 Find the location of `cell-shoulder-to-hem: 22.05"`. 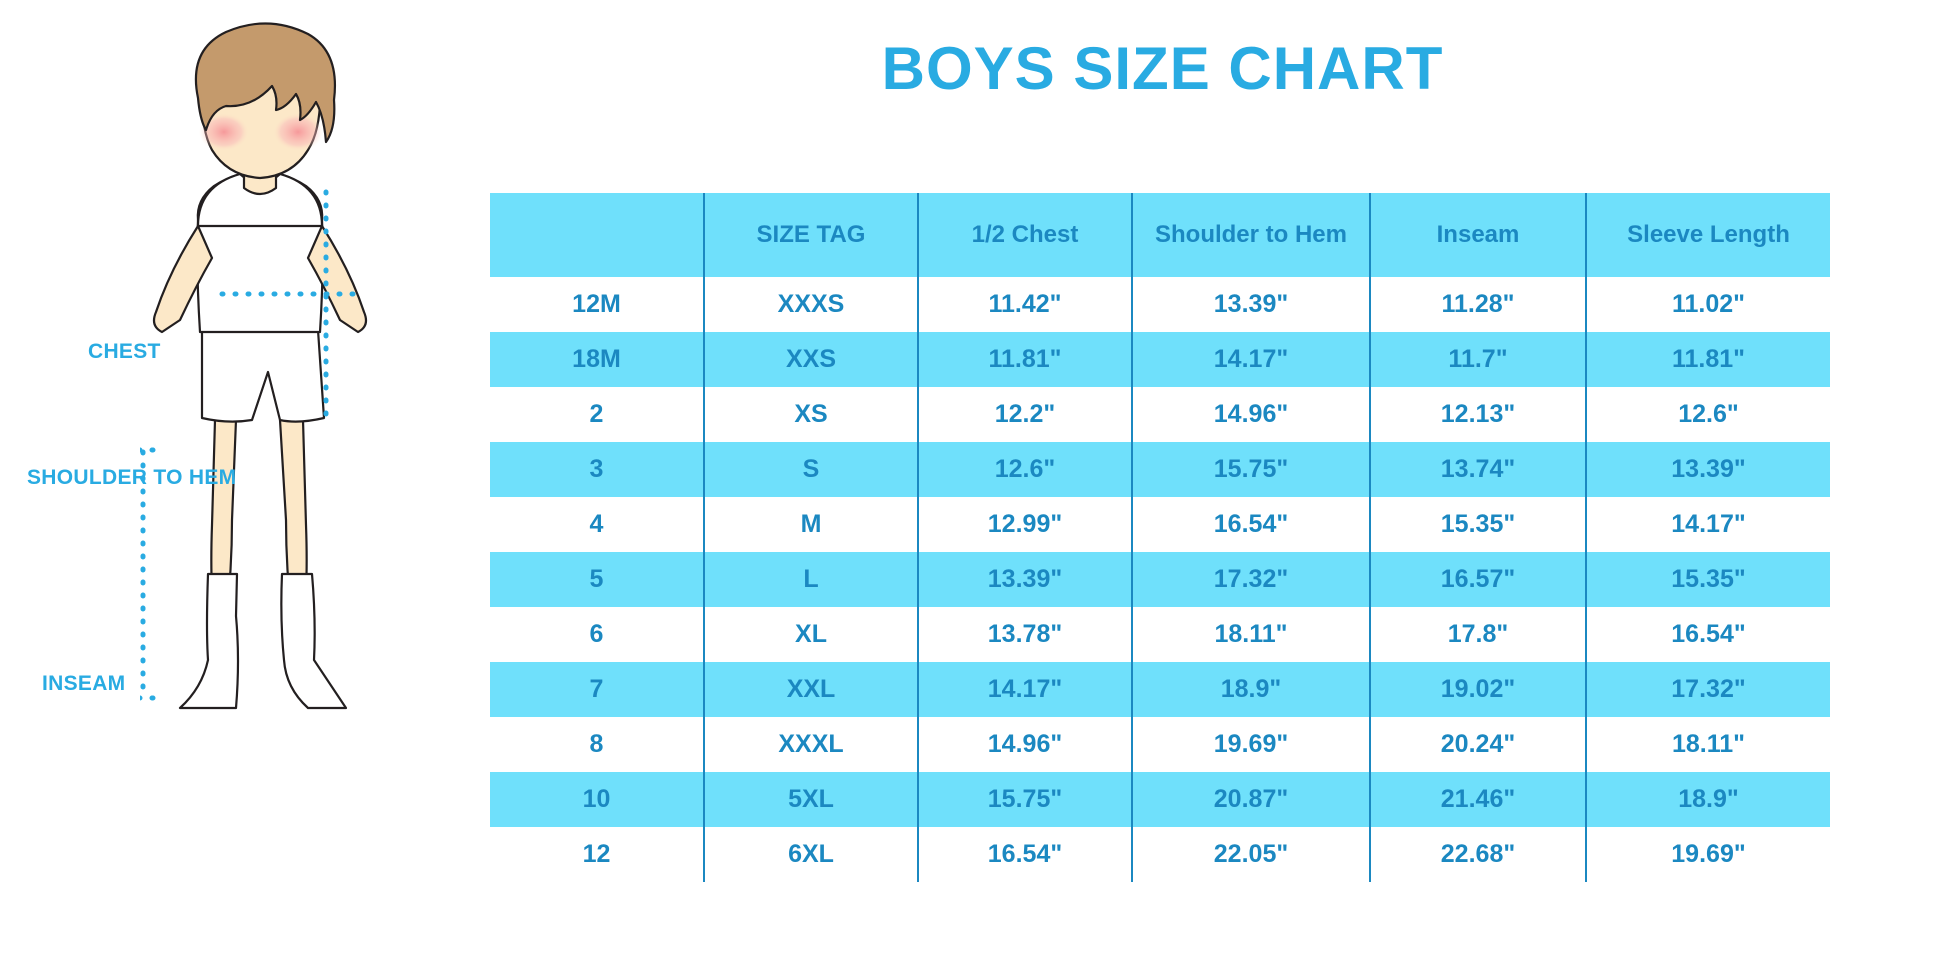

cell-shoulder-to-hem: 22.05" is located at coordinates (1250, 854).